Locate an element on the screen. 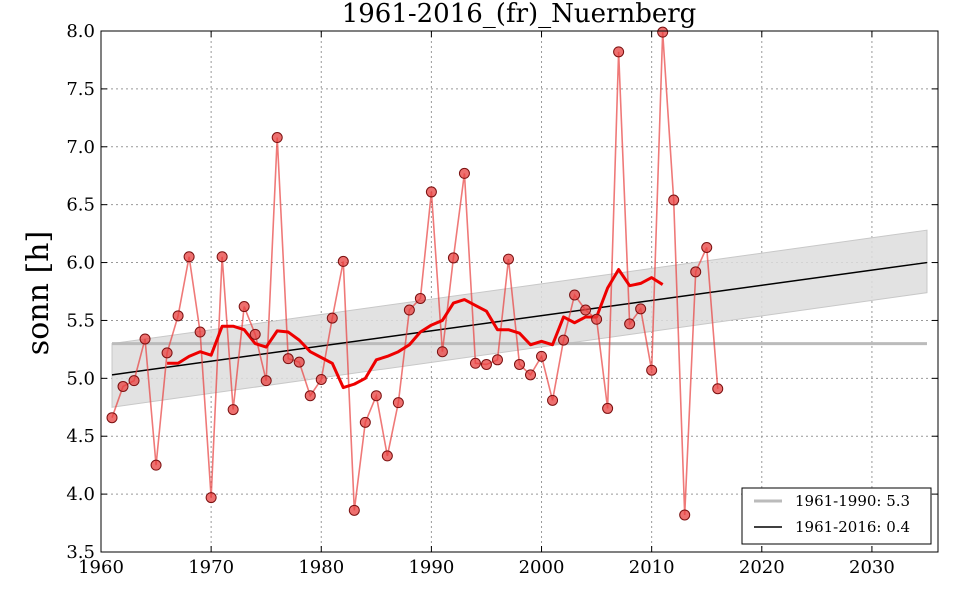  y-tick-label: 6.0 is located at coordinates (80, 263).